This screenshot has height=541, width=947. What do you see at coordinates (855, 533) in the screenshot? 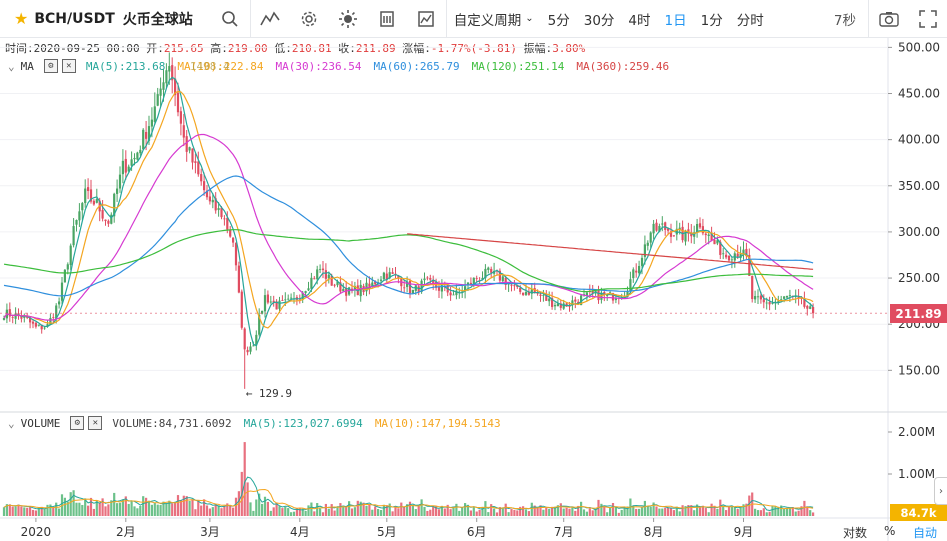
I see `log-scale-button: 对数` at bounding box center [855, 533].